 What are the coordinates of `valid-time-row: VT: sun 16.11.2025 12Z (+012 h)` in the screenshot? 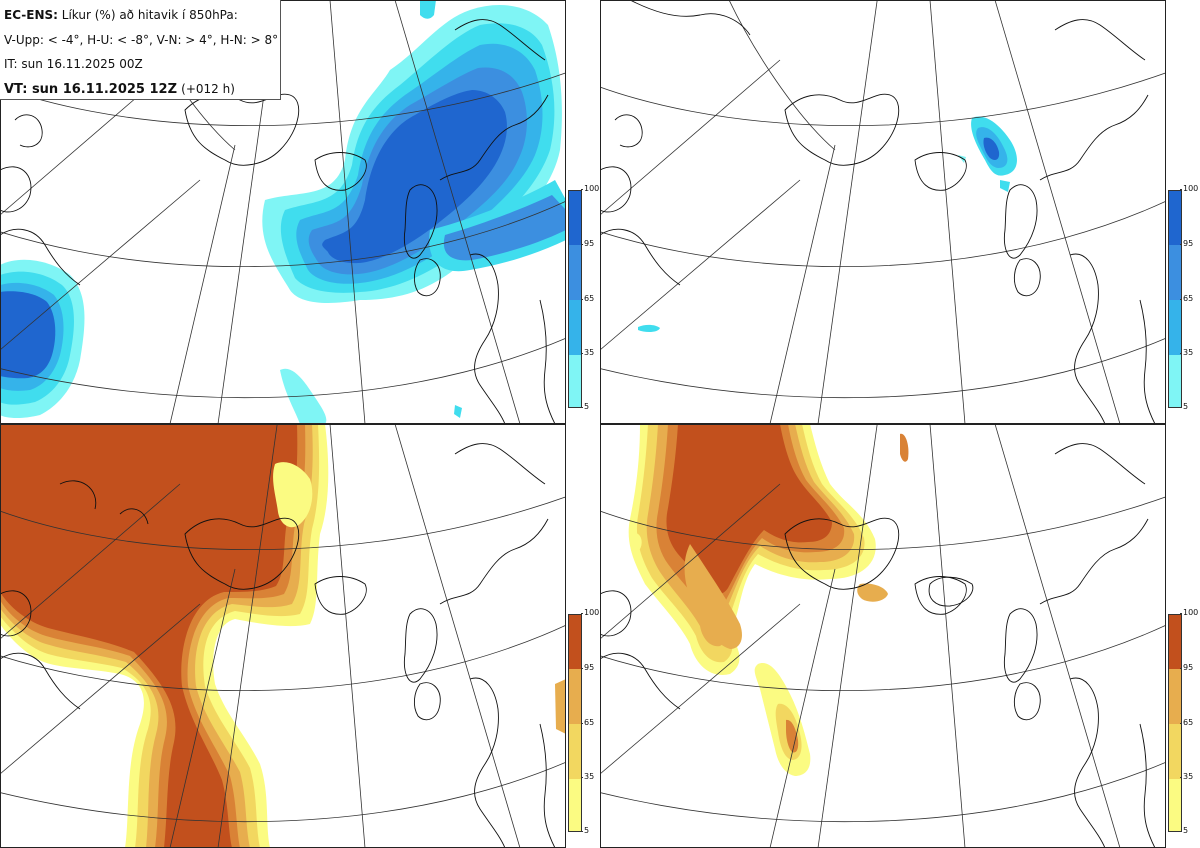 It's located at (140, 90).